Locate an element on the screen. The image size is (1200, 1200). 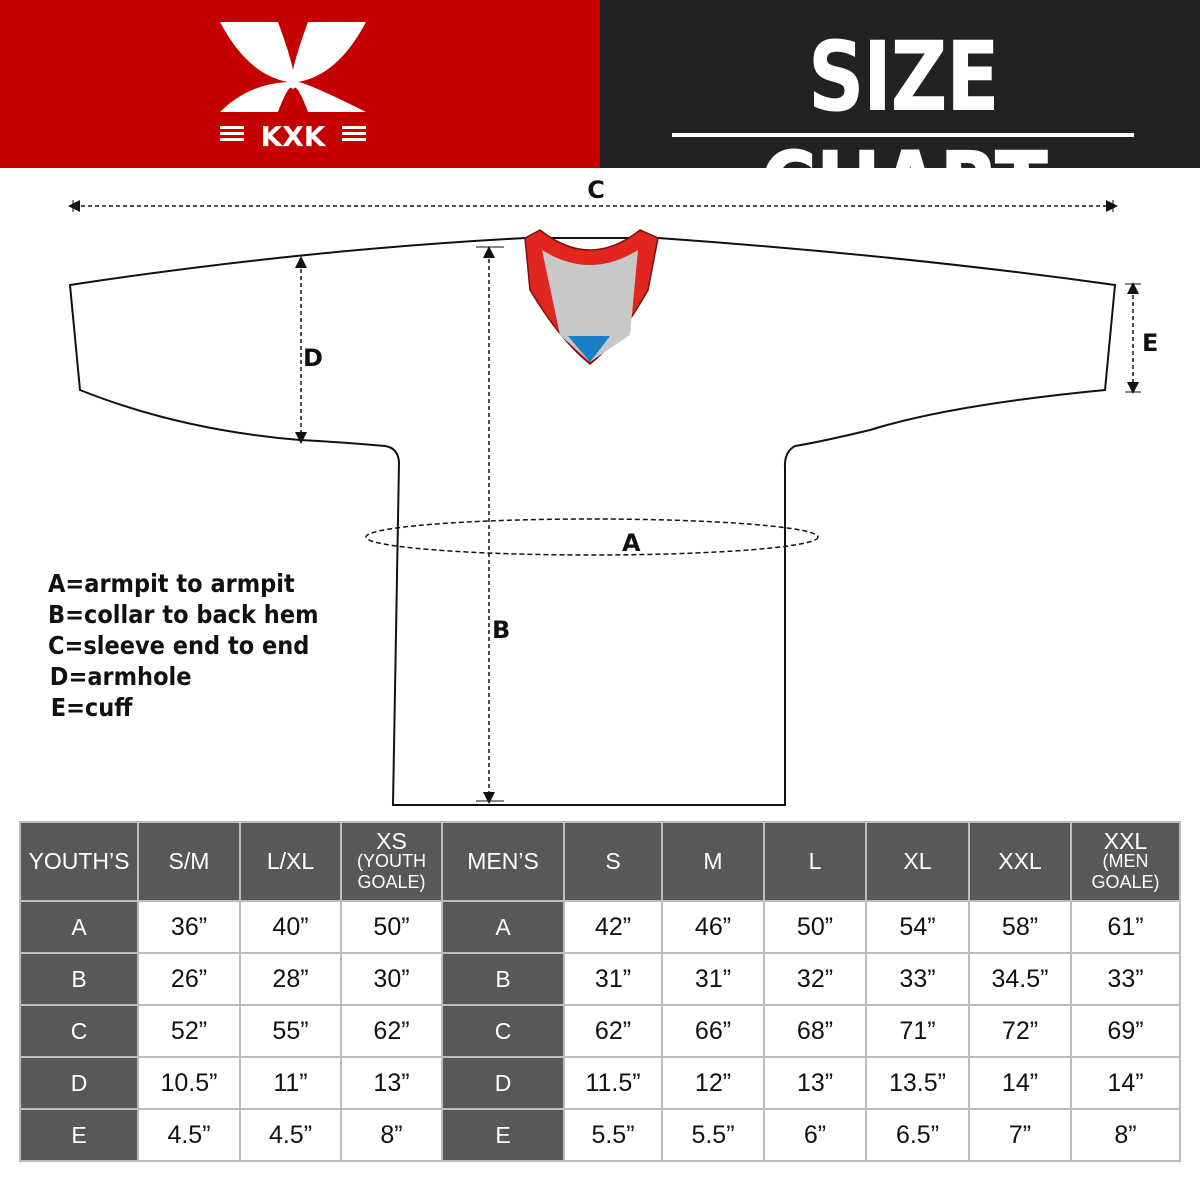
measurement-cell: 6” is located at coordinates (815, 1135).